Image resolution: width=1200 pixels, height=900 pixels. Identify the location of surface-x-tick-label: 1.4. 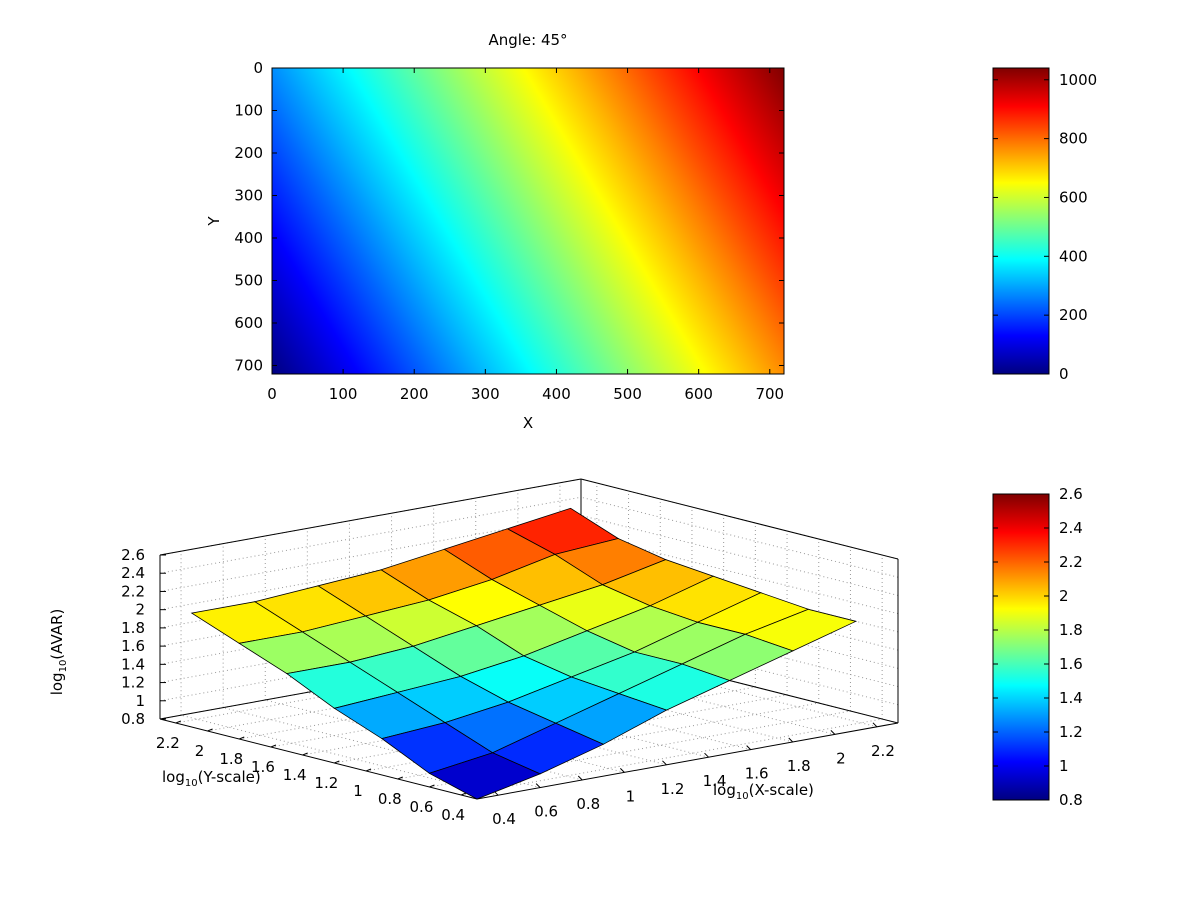
(715, 781).